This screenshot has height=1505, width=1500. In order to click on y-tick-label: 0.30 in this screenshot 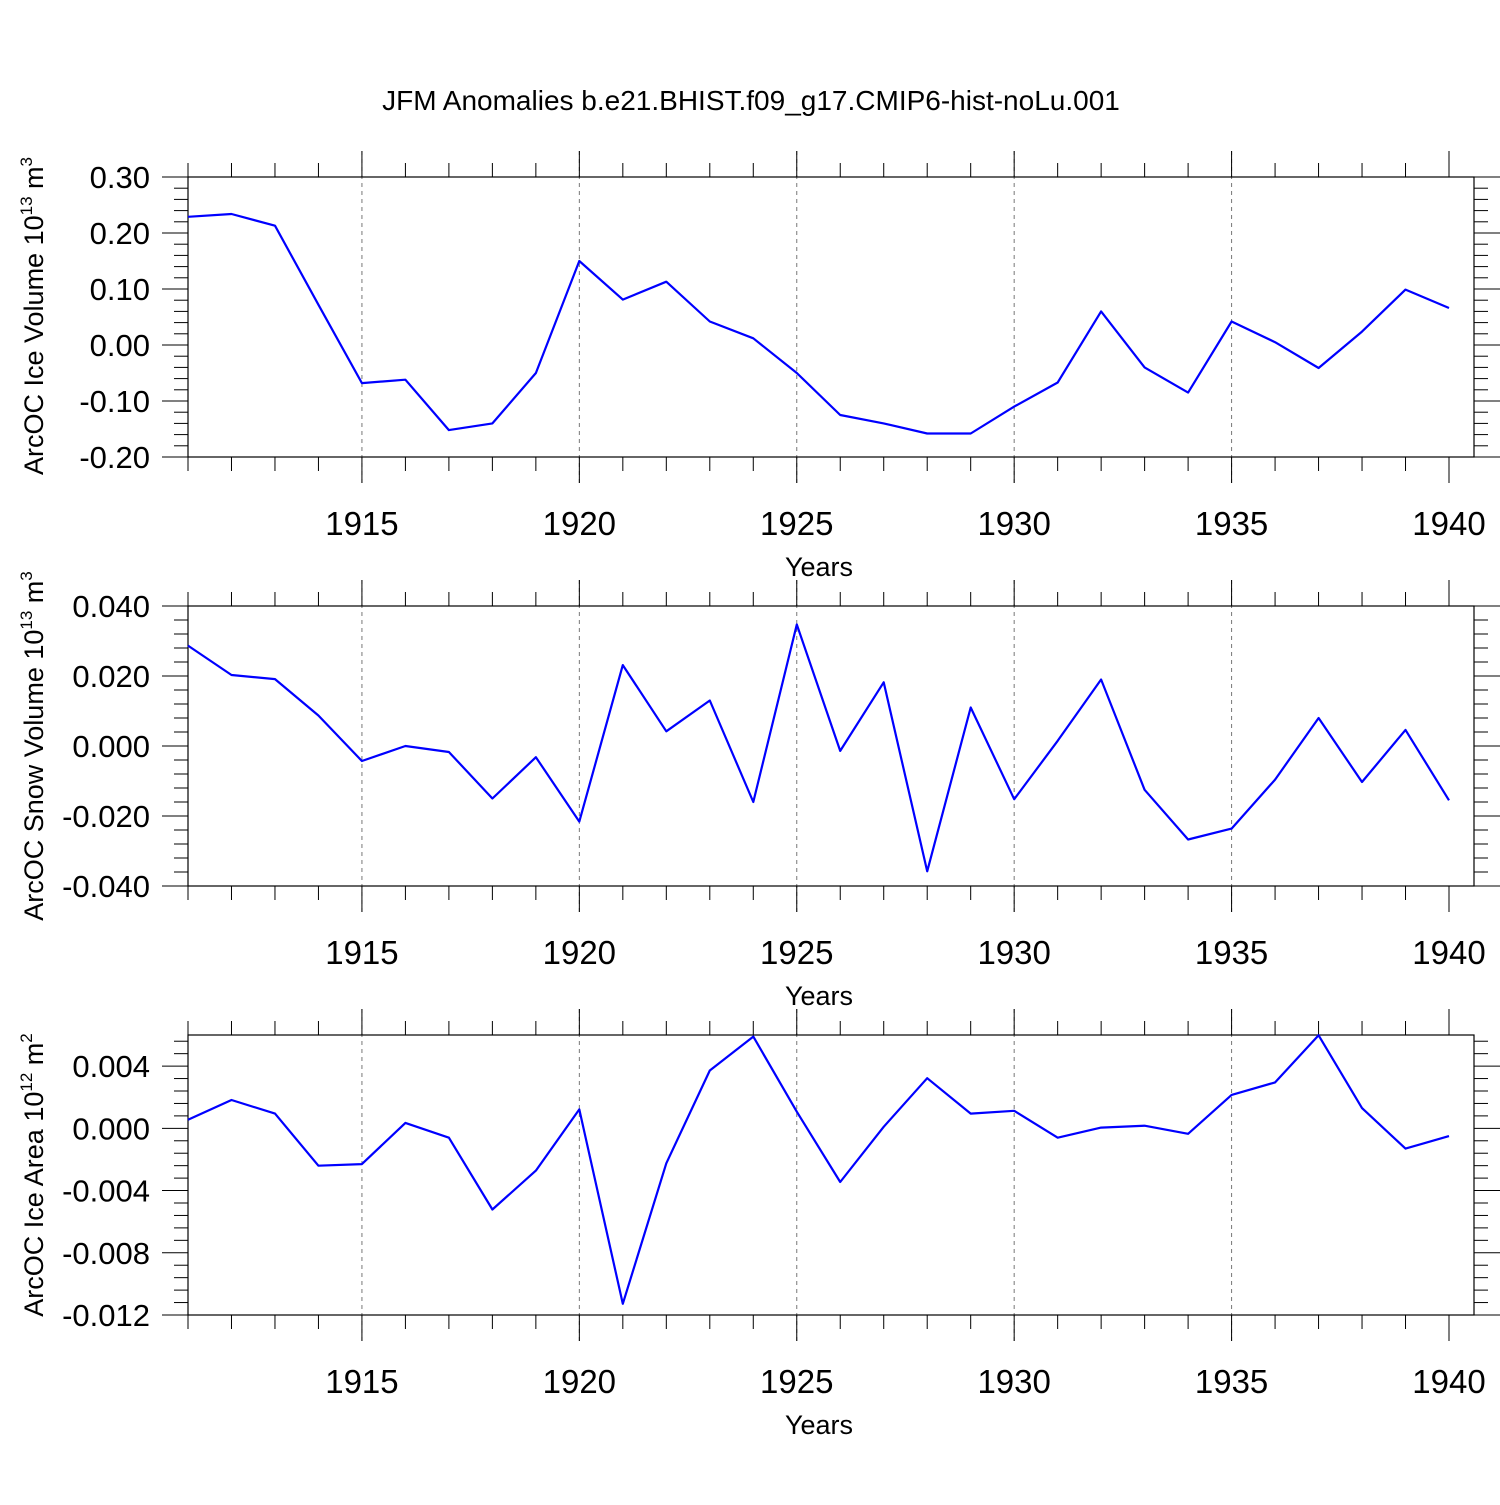, I will do `click(120, 177)`.